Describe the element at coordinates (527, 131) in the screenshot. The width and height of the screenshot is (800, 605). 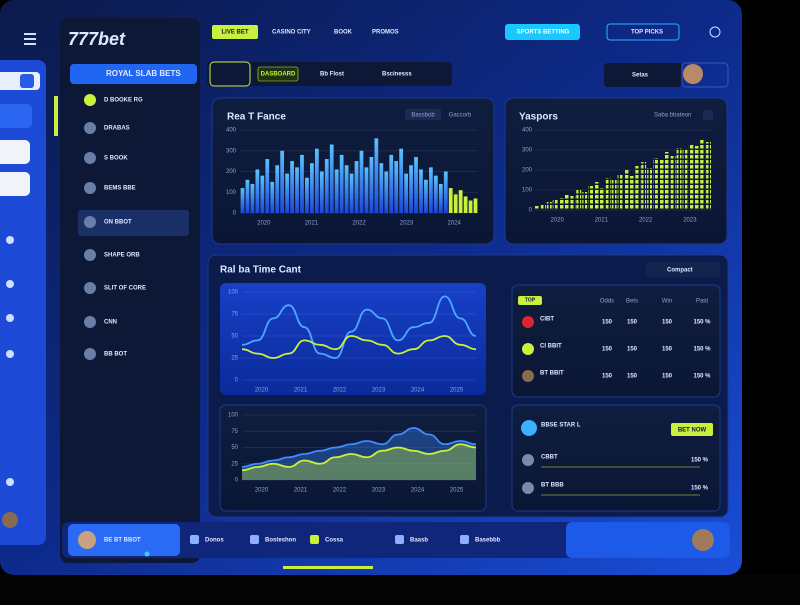
I see `y-tick-label: 400` at that location.